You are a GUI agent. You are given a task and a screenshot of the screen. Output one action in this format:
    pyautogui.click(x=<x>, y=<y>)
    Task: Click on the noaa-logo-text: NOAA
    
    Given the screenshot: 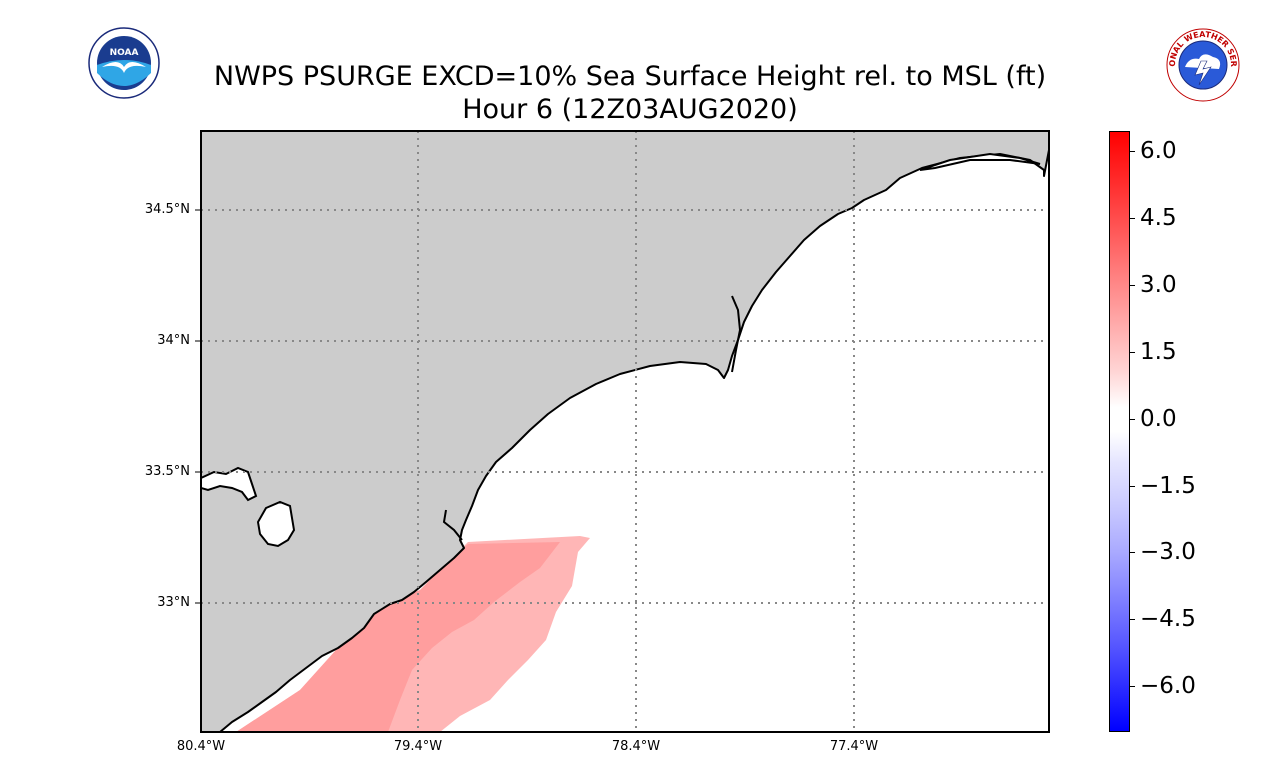 What is the action you would take?
    pyautogui.click(x=124, y=53)
    